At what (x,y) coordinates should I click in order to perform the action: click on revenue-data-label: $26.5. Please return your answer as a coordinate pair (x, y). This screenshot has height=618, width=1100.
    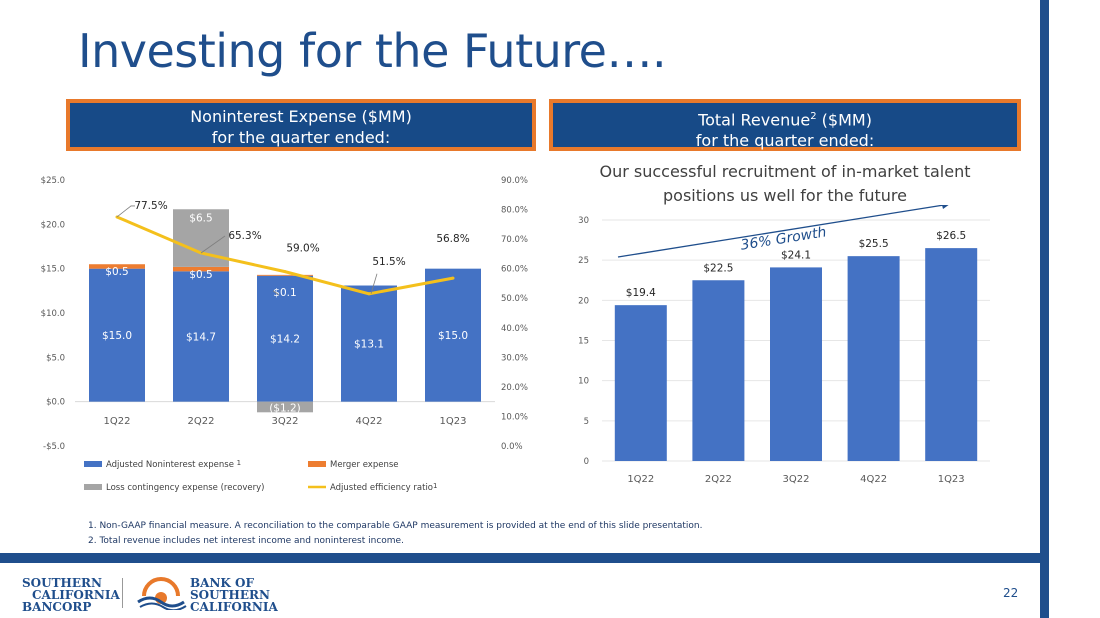
    Looking at the image, I should click on (951, 236).